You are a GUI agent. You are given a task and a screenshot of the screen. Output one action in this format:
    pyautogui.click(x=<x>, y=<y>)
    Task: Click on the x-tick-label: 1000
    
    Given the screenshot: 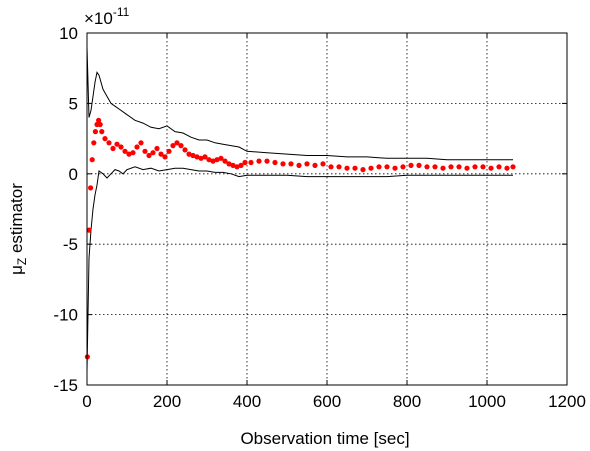 What is the action you would take?
    pyautogui.click(x=487, y=401)
    